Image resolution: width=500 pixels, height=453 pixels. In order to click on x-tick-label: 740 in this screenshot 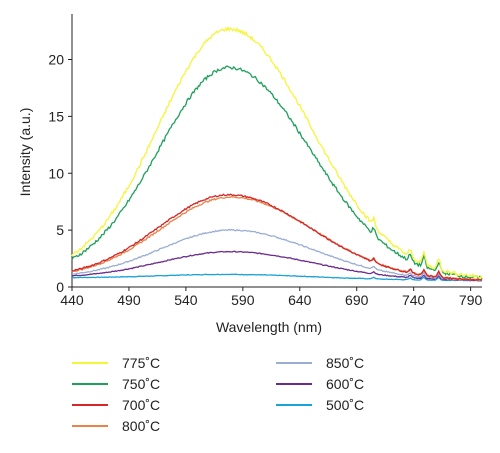, I will do `click(414, 300)`.